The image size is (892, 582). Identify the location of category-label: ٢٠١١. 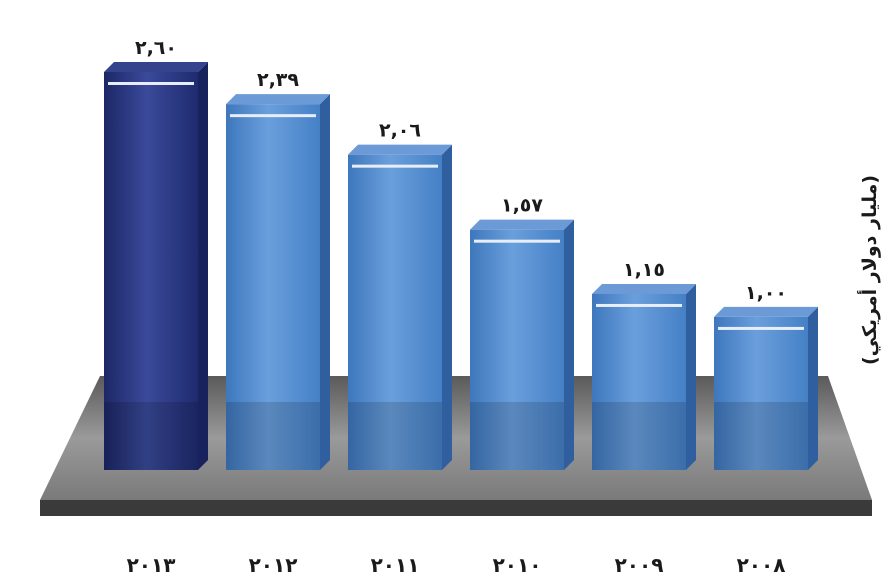
(395, 565).